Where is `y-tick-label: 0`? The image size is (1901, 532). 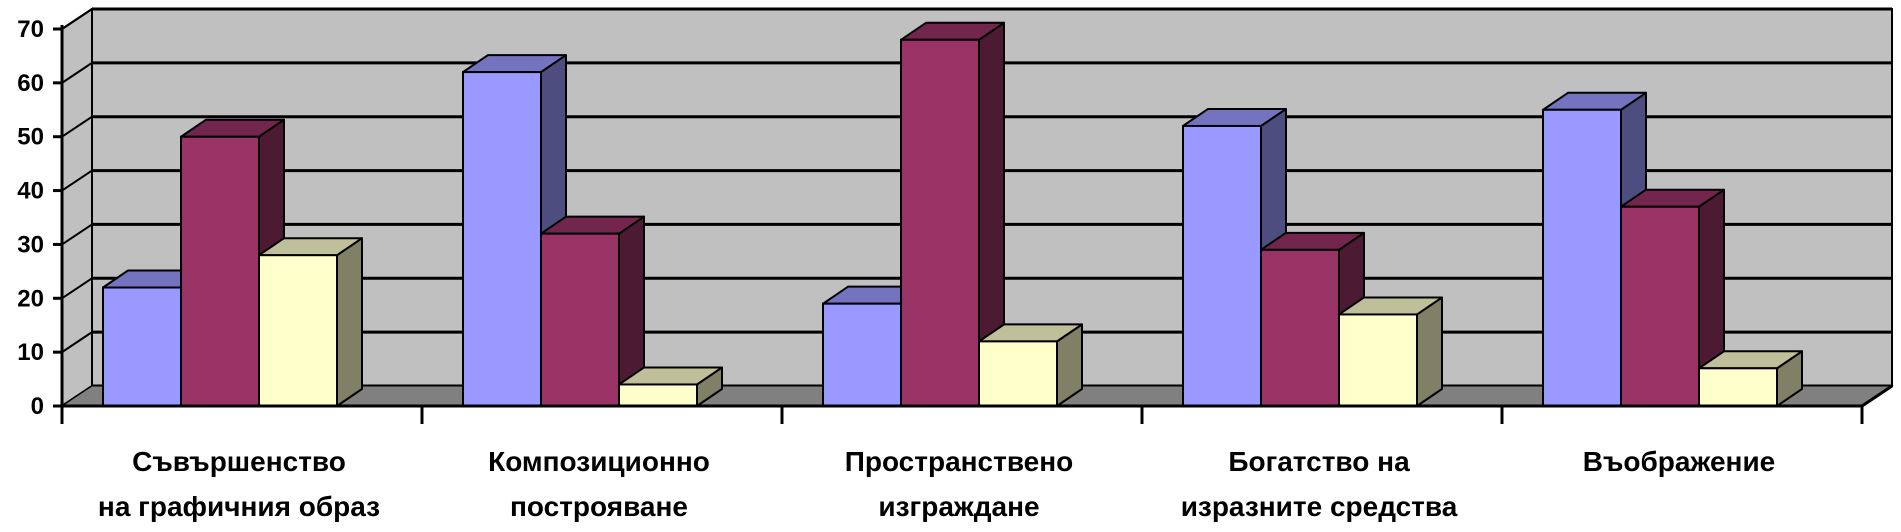 y-tick-label: 0 is located at coordinates (37, 406).